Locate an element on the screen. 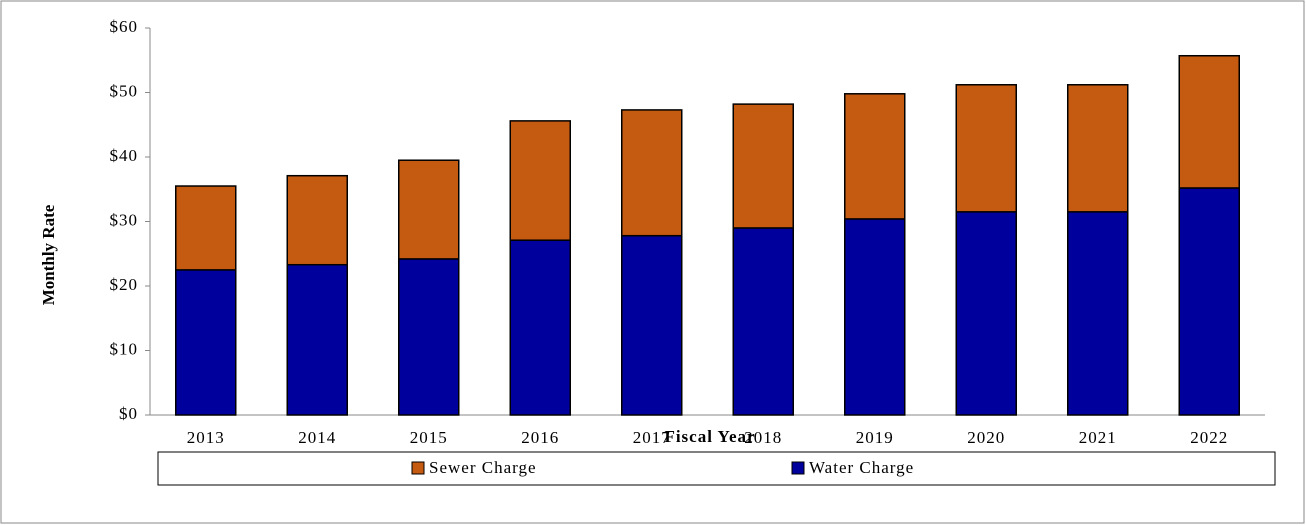 Image resolution: width=1306 pixels, height=525 pixels. y-tick-label: $40 is located at coordinates (124, 155).